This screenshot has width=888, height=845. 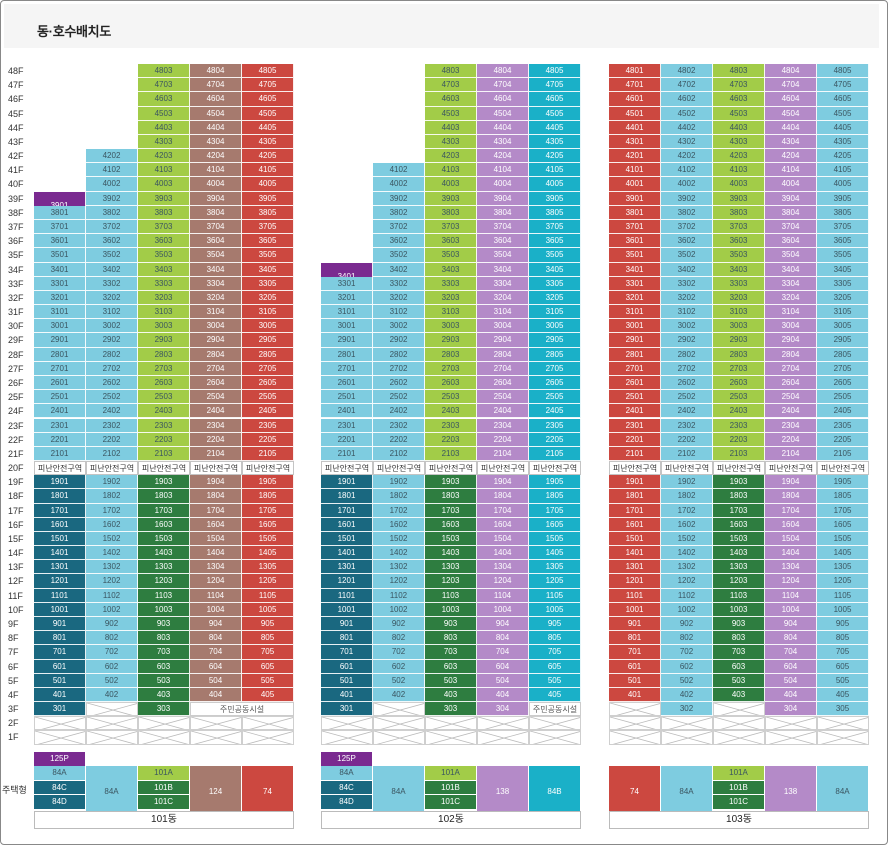 I want to click on unit-cell: 3405, so click(x=555, y=269).